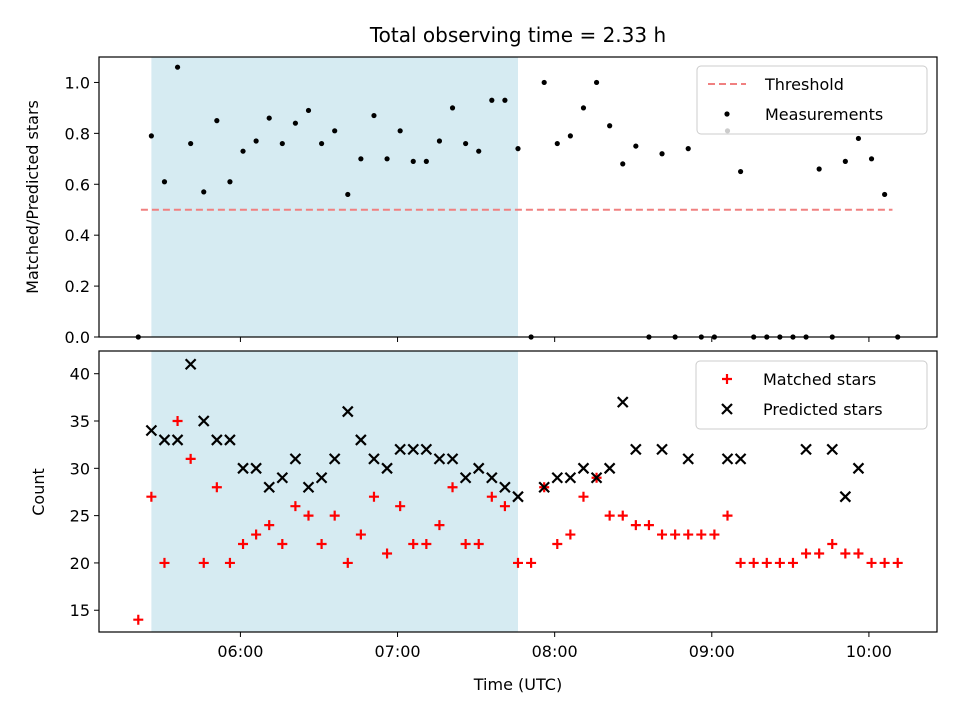  What do you see at coordinates (804, 84) in the screenshot?
I see `threshold-legend-label: Threshold` at bounding box center [804, 84].